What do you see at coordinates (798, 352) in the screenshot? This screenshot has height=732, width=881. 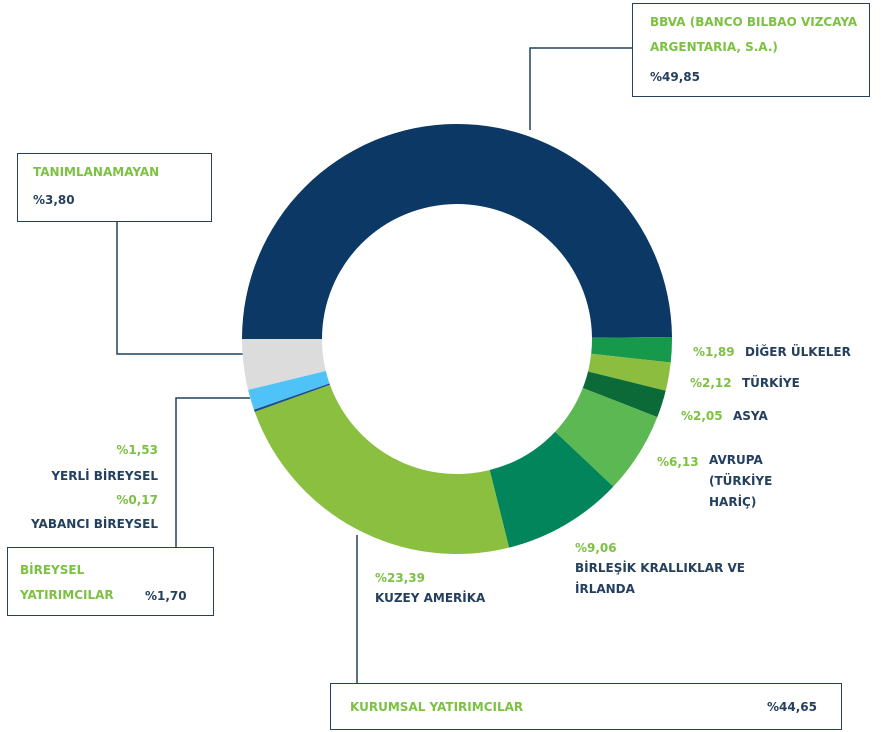 I see `category-label: DİĞER ÜLKELER` at bounding box center [798, 352].